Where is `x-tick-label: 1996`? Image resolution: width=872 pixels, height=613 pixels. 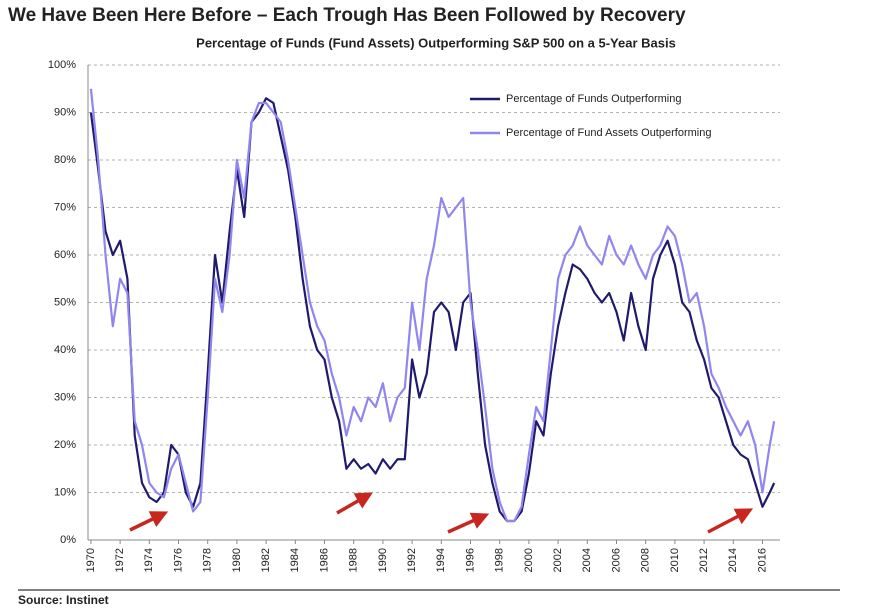
x-tick-label: 1996 is located at coordinates (470, 560).